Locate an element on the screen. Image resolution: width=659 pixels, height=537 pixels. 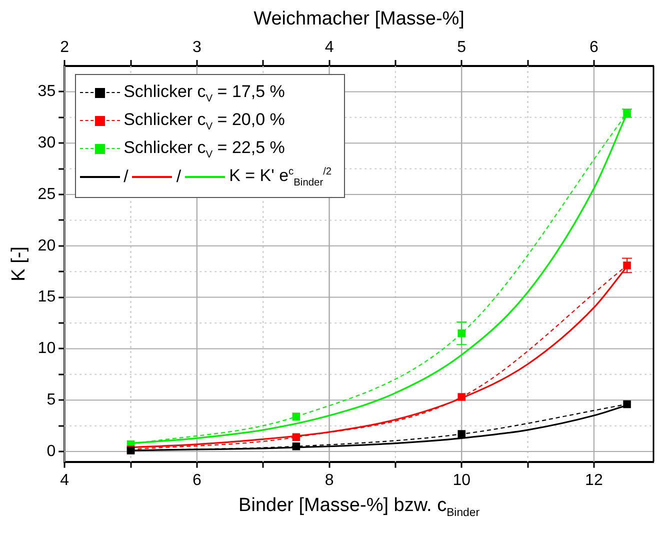
y-tick-label: 30 is located at coordinates (47, 143).